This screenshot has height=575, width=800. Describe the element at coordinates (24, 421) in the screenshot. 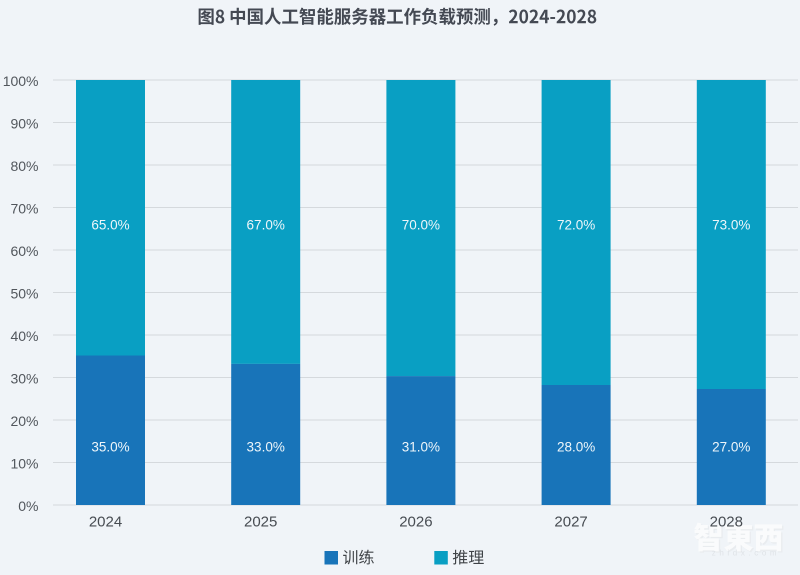

I see `svg-text: 20%` at that location.